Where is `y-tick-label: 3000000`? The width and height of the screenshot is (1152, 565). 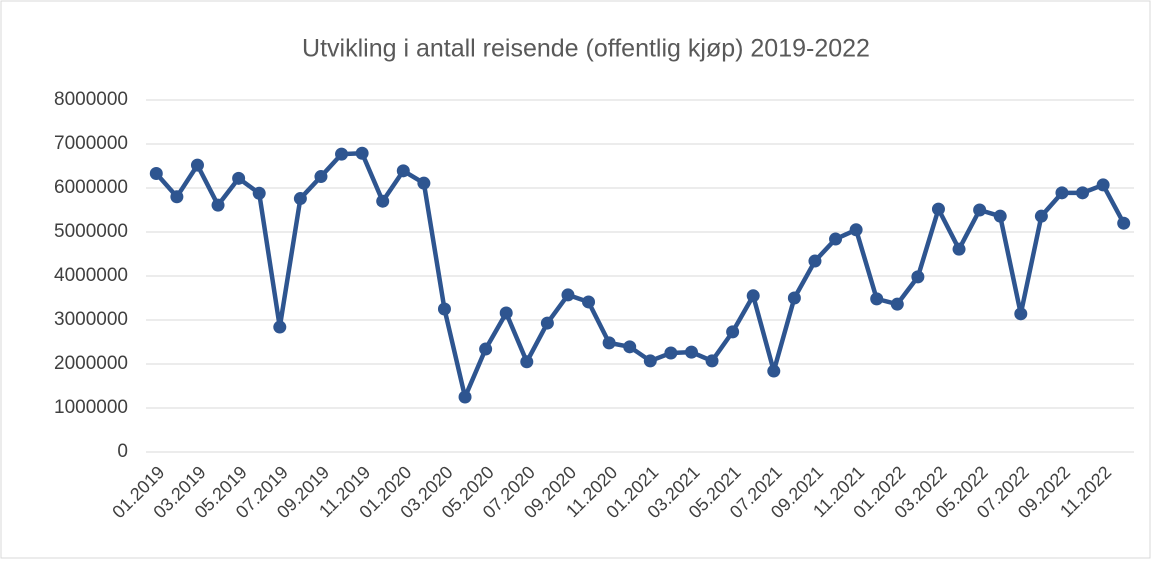 y-tick-label: 3000000 is located at coordinates (91, 319).